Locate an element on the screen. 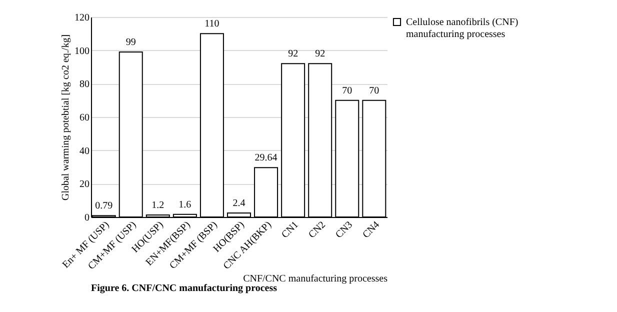 The image size is (617, 312). x-tick-label: CN2 is located at coordinates (317, 230).